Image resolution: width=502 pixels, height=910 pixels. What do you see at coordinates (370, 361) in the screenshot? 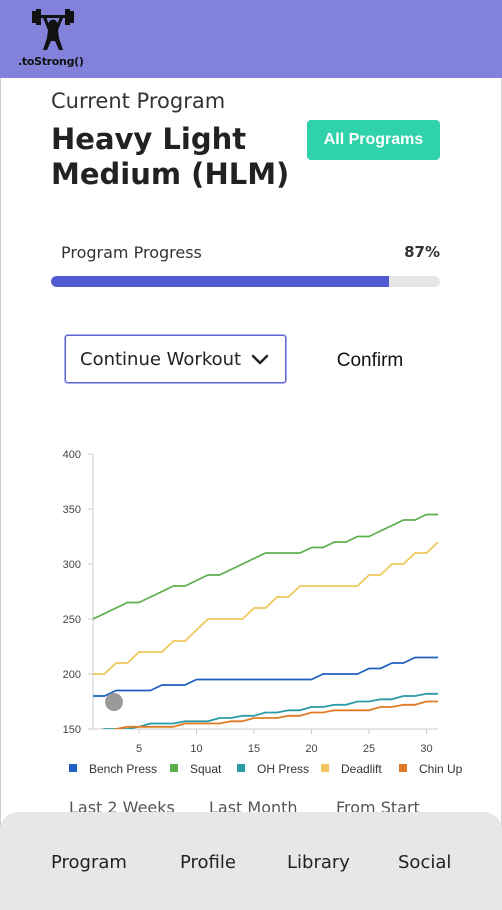
I see `confirm-button: Confirm` at bounding box center [370, 361].